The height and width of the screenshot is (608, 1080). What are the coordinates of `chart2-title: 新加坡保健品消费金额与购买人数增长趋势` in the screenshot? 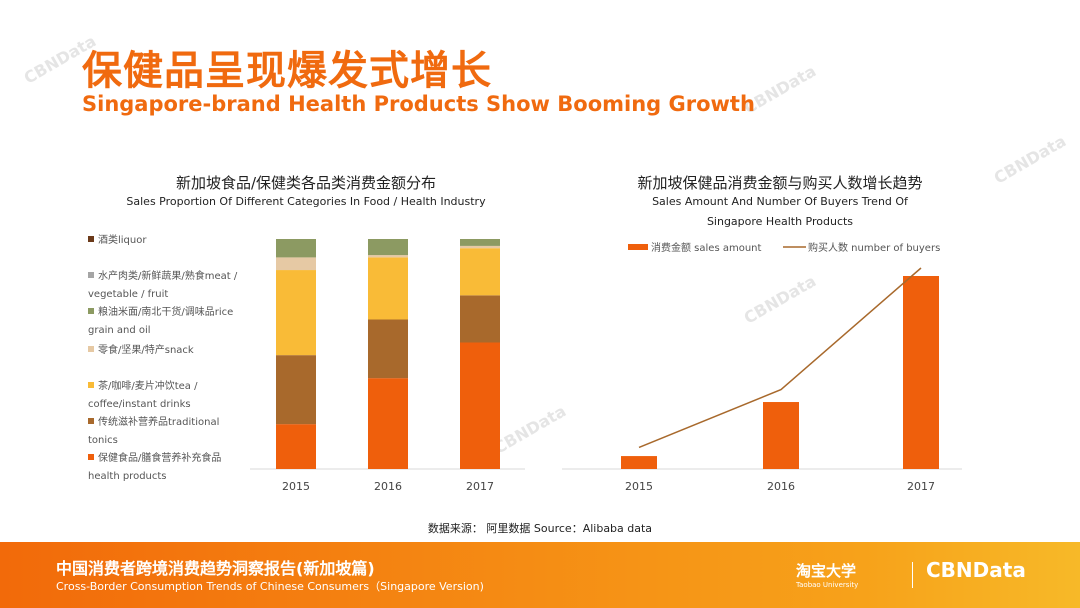 It's located at (780, 183).